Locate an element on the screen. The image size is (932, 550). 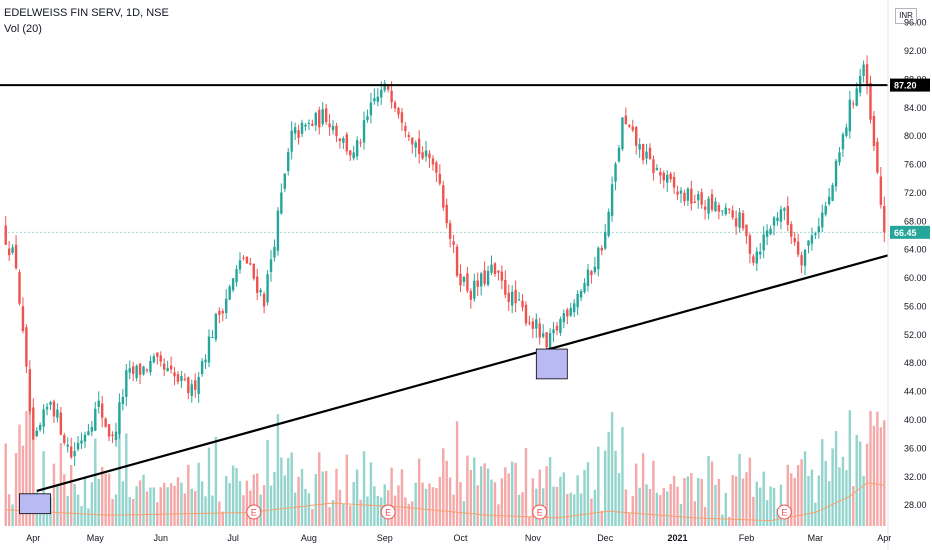
currency-badge: INR is located at coordinates (906, 16).